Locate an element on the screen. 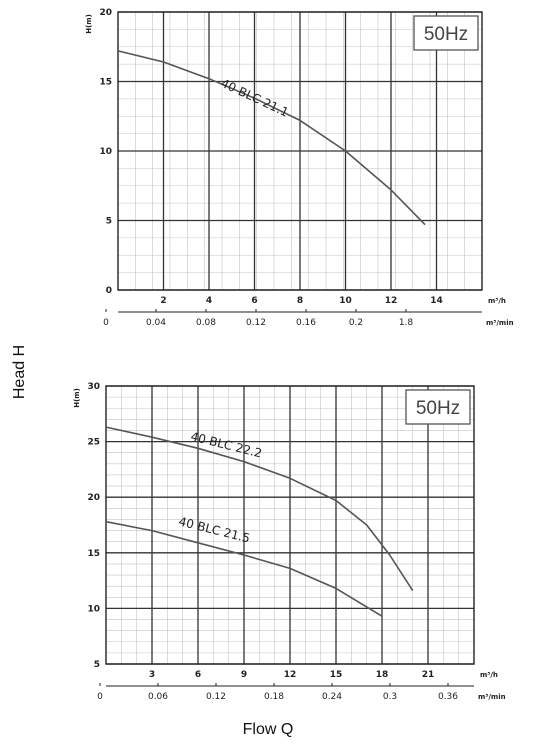 The height and width of the screenshot is (744, 536). x-tick-label-primary: 18 is located at coordinates (382, 675).